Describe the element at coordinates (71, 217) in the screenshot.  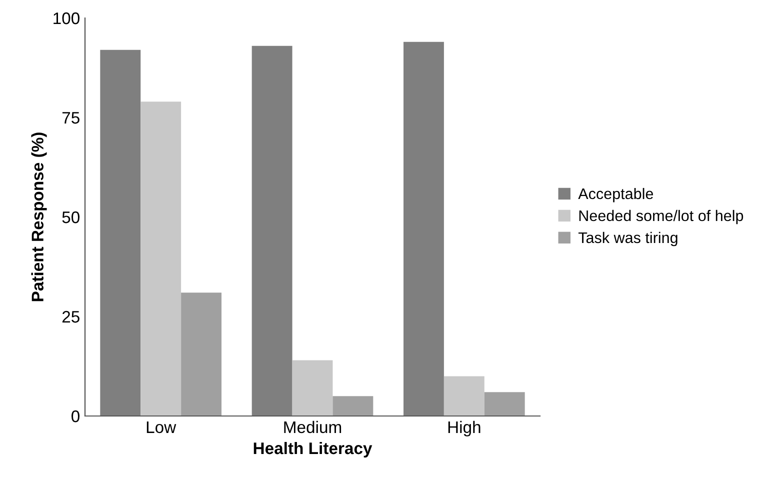
I see `y-tick-label: 50` at that location.